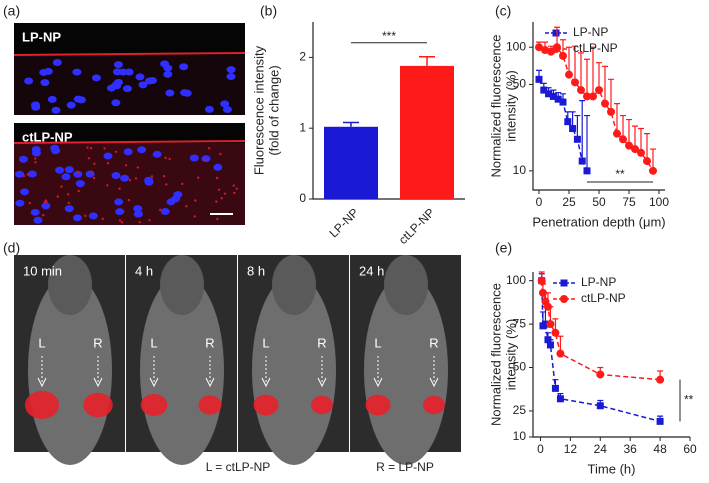 The image size is (709, 483). Describe the element at coordinates (389, 36) in the screenshot. I see `significance: ***` at that location.